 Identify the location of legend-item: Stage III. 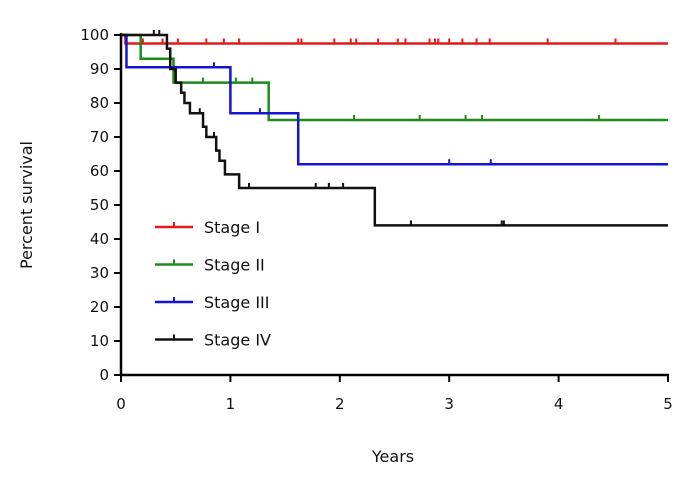
(212, 302).